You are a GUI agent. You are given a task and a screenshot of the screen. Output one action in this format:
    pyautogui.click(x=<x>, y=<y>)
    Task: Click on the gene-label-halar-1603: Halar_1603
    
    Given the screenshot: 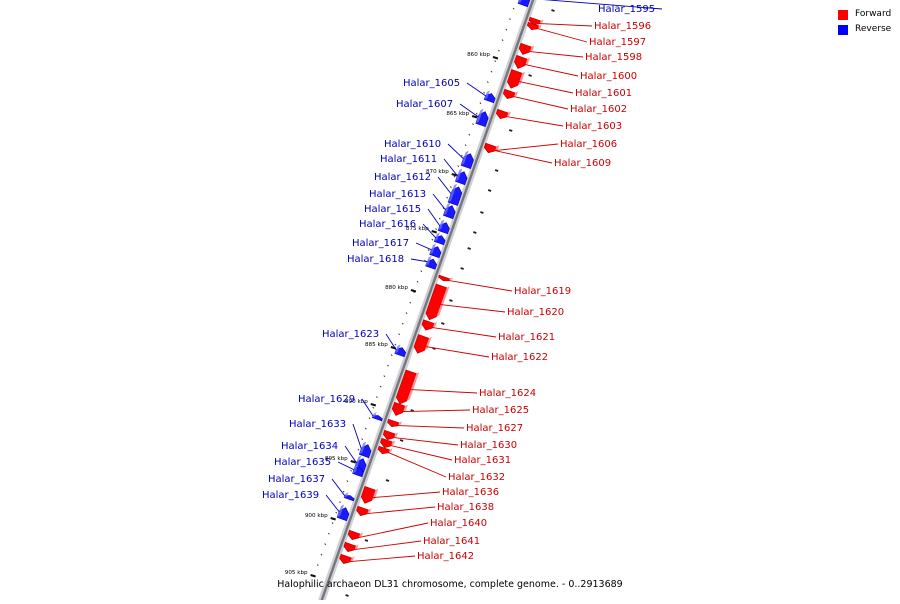 What is the action you would take?
    pyautogui.click(x=593, y=126)
    